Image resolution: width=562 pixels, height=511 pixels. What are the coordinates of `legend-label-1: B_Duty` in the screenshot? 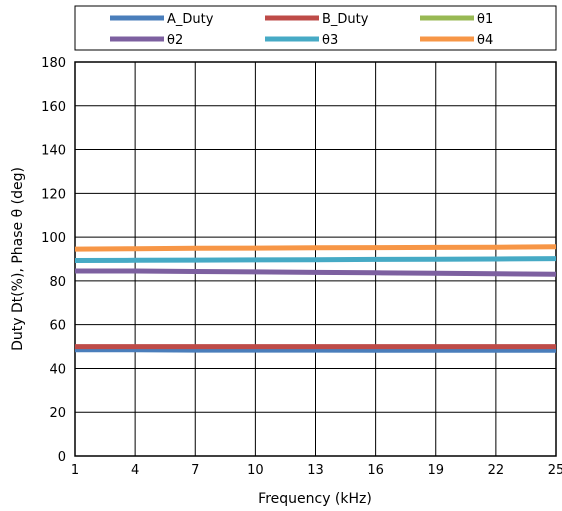 It's located at (345, 19).